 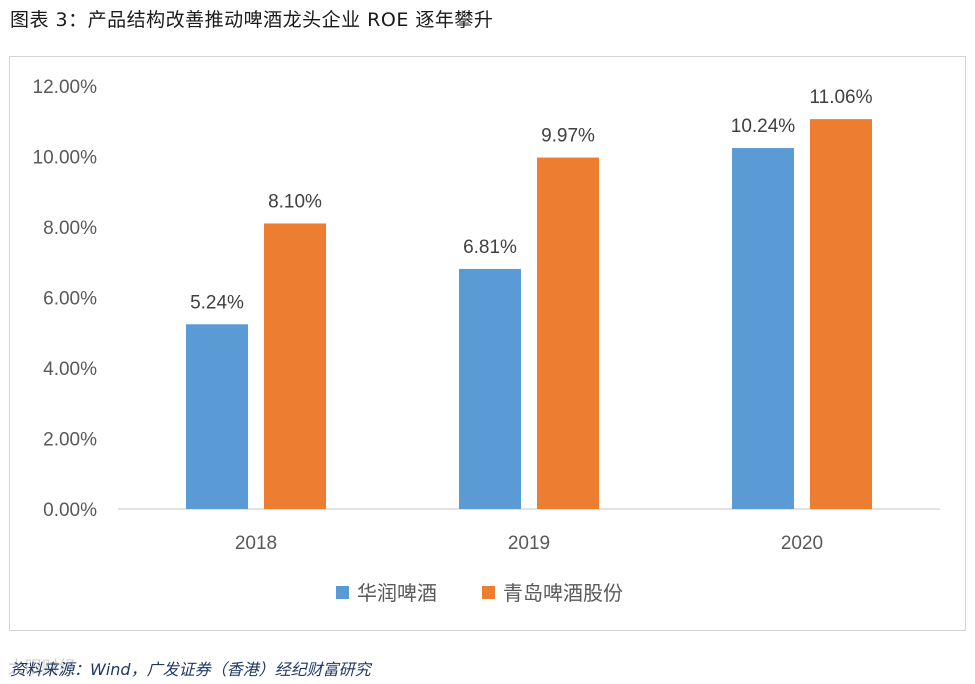 What do you see at coordinates (65, 158) in the screenshot?
I see `y-tick-label: 10.00%` at bounding box center [65, 158].